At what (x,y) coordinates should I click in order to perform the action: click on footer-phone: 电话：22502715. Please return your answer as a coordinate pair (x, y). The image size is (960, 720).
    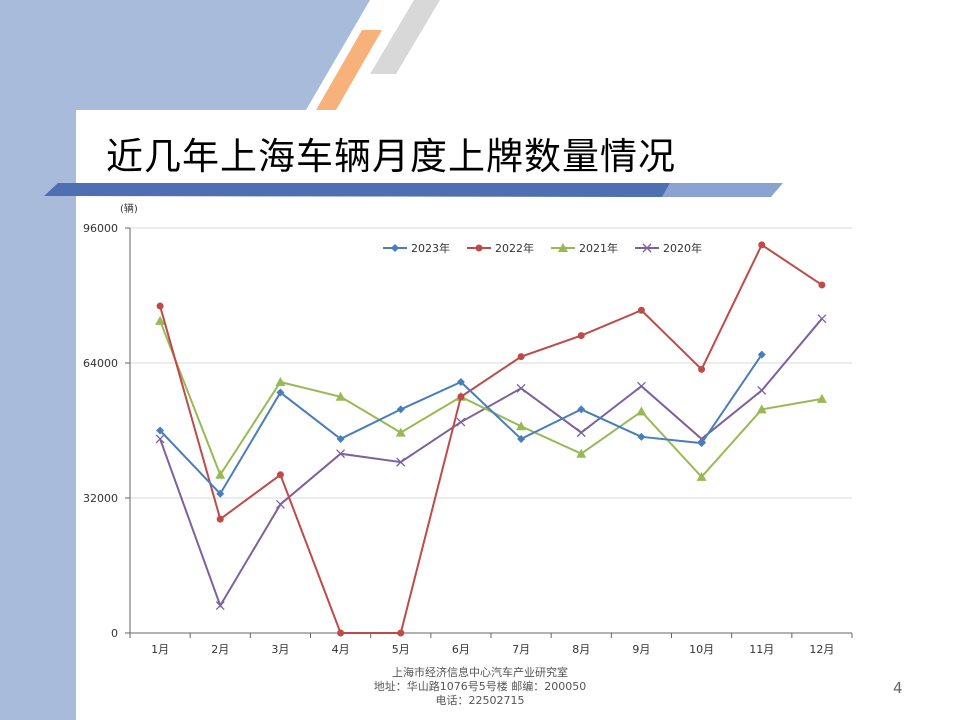
    Looking at the image, I should click on (480, 700).